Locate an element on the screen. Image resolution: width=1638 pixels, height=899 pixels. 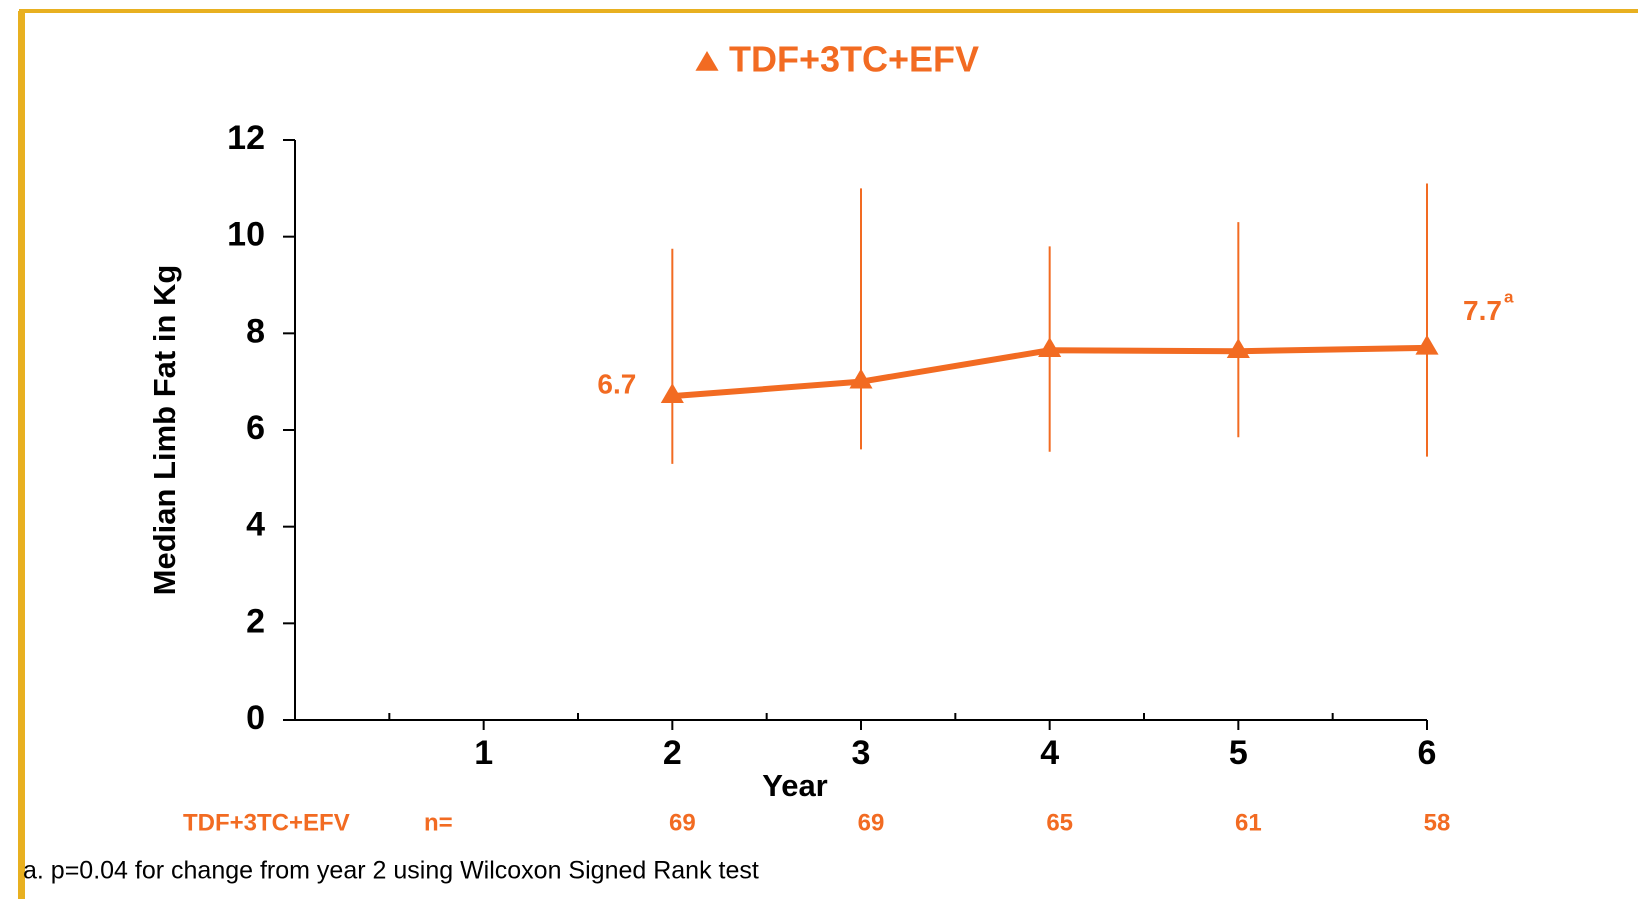
n-count: 61 is located at coordinates (1248, 822).